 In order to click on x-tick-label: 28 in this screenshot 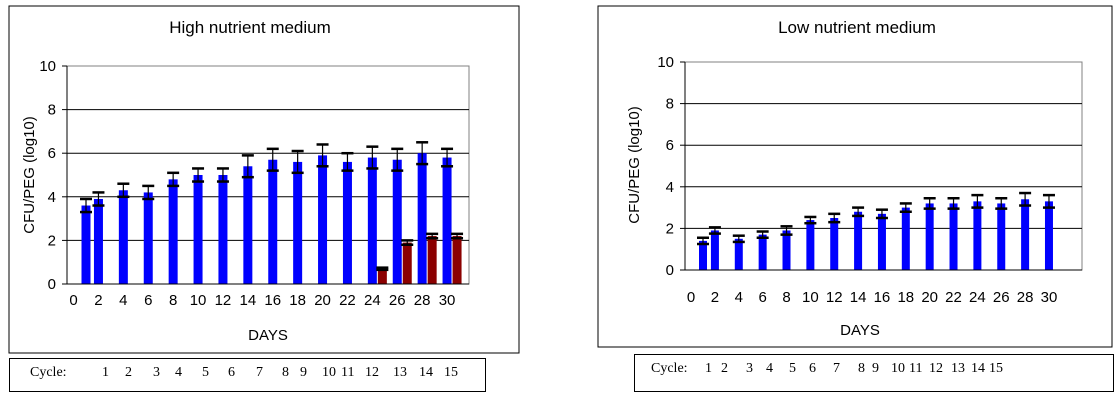, I will do `click(422, 300)`.